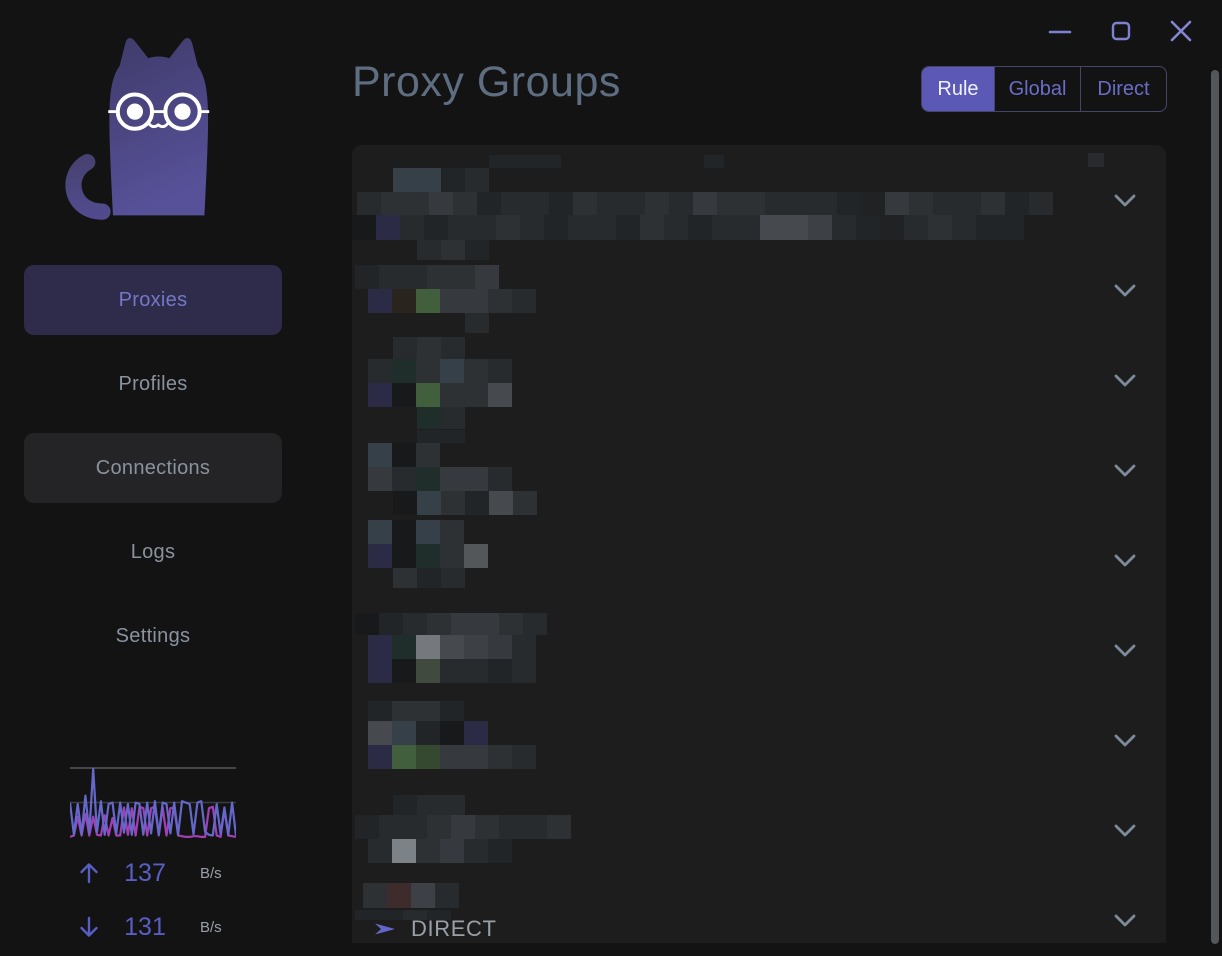 Image resolution: width=1222 pixels, height=956 pixels. I want to click on mode-tab-direct: Direct, so click(1123, 89).